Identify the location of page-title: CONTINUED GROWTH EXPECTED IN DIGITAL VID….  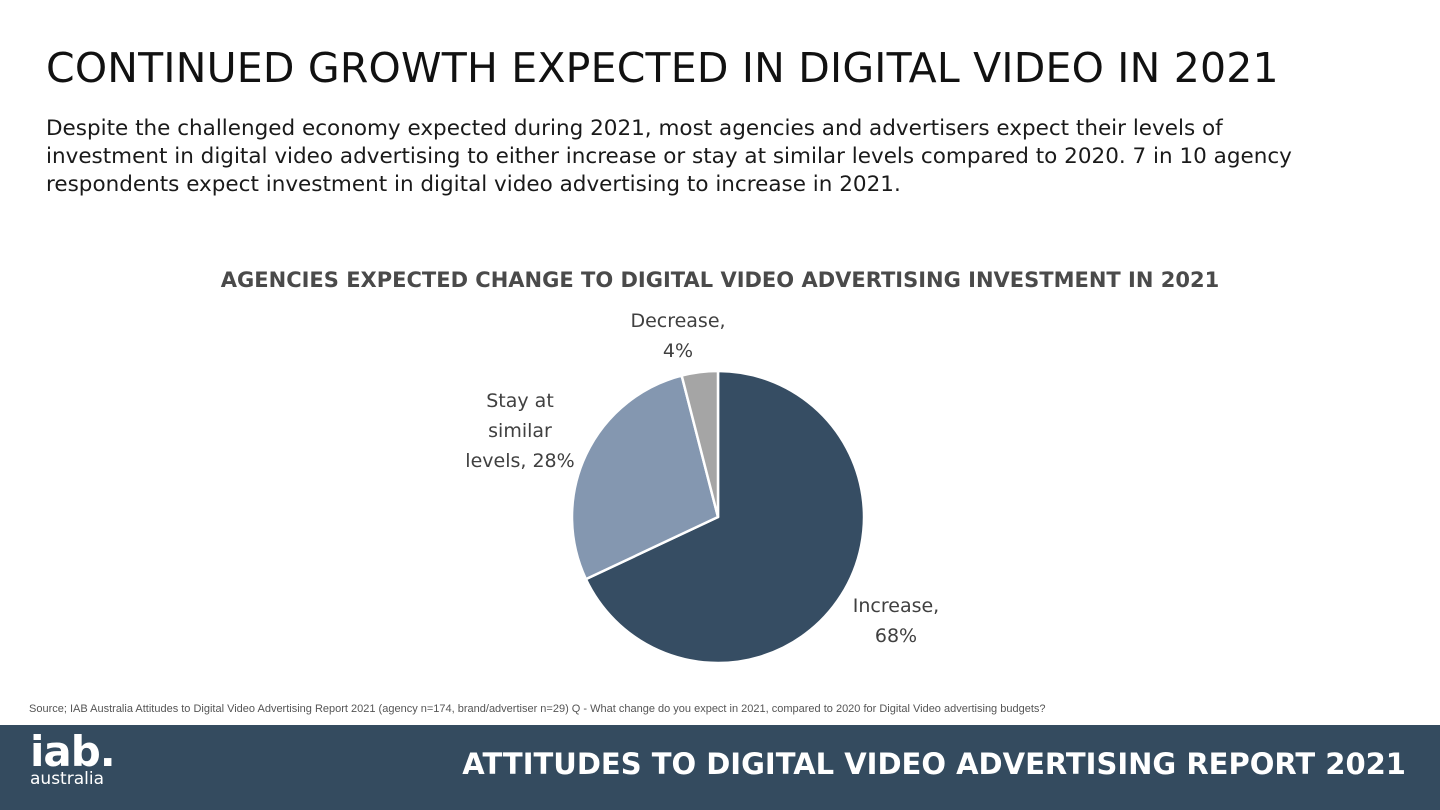
(662, 68).